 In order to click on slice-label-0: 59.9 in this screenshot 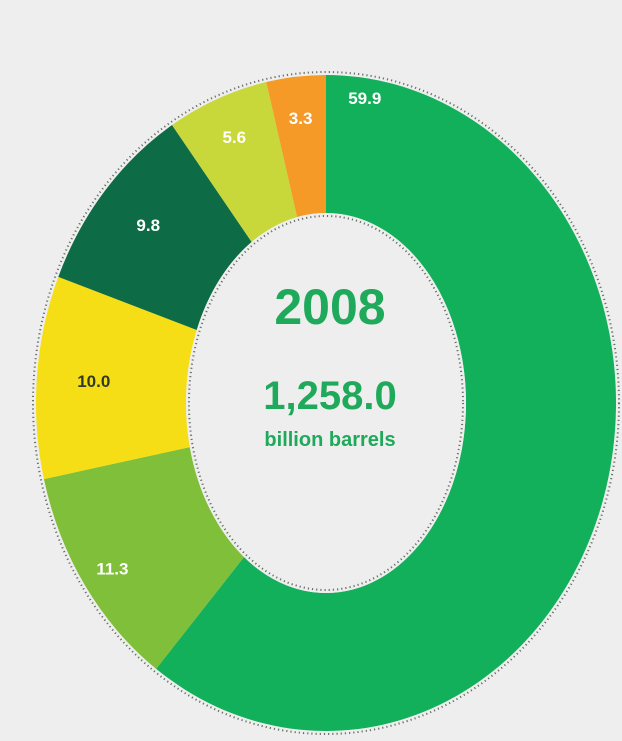, I will do `click(364, 98)`.